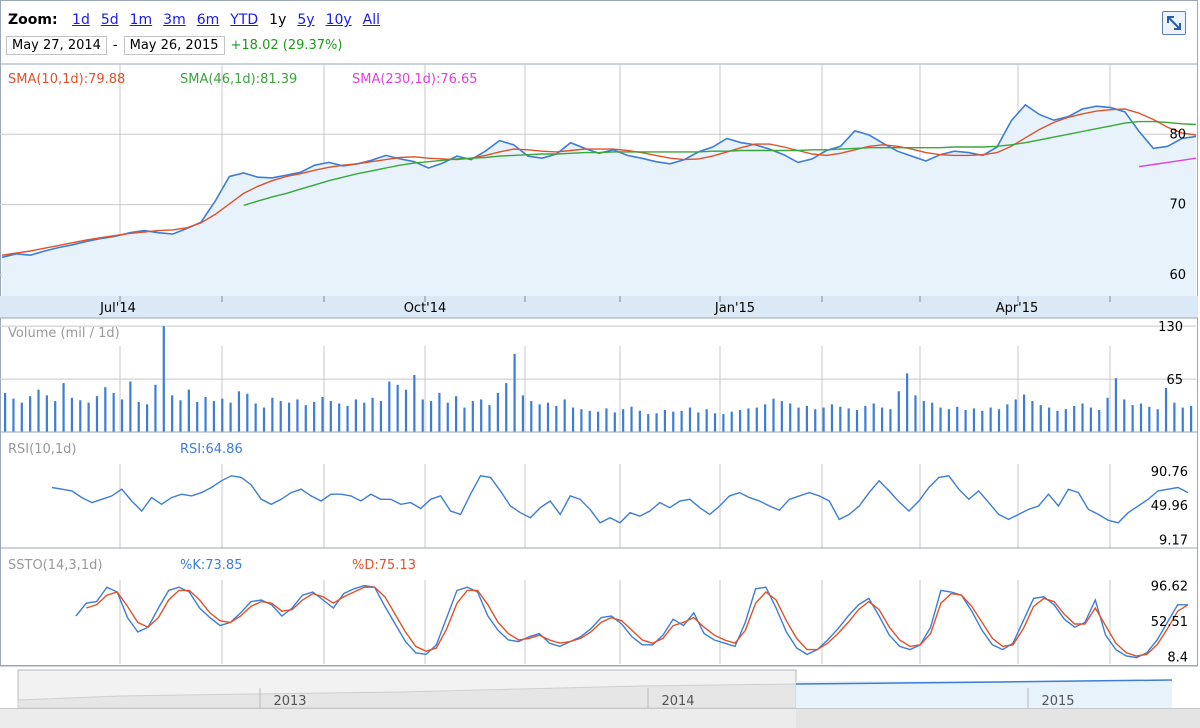  Describe the element at coordinates (620, 499) in the screenshot. I see `rsi-line` at that location.